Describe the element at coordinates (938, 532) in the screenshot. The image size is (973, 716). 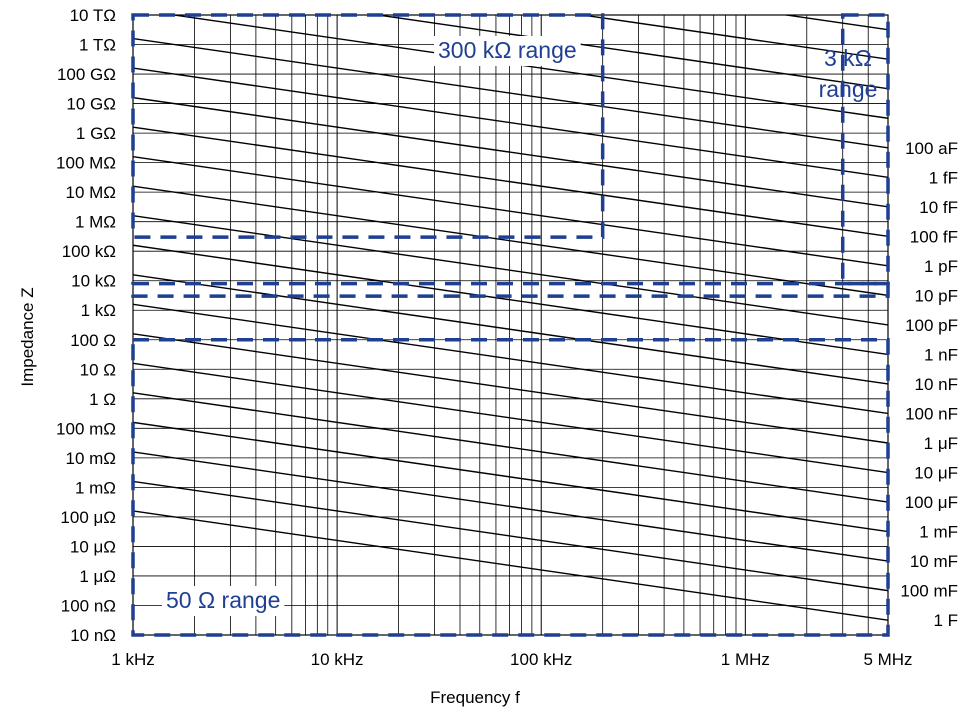
I see `capacitance-label: 1 mF` at that location.